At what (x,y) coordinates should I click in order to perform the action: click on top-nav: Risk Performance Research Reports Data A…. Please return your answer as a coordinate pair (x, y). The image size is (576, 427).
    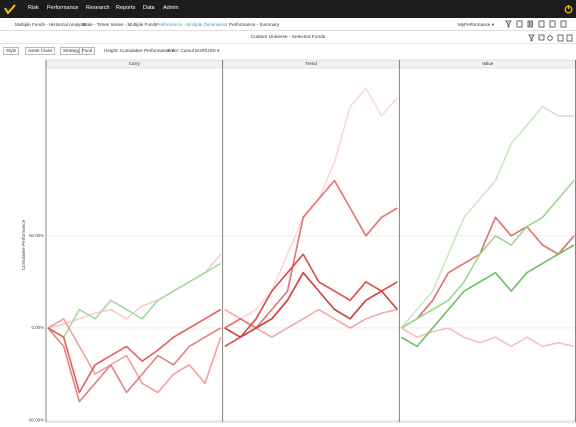
    Looking at the image, I should click on (288, 9).